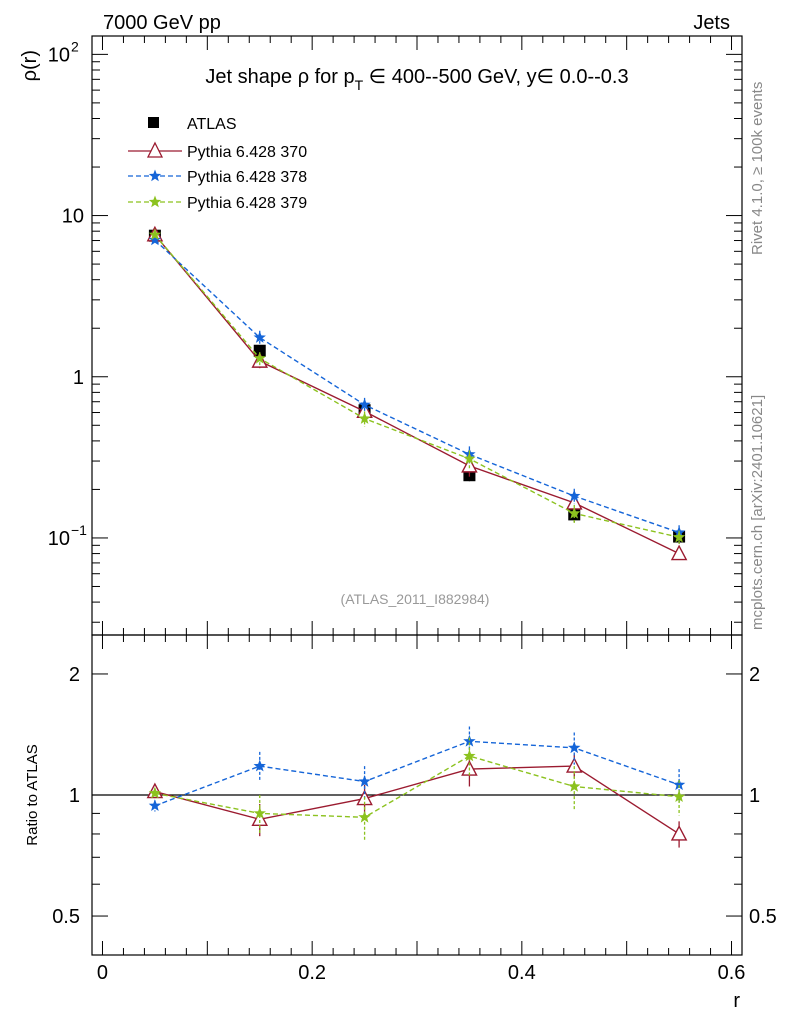 The width and height of the screenshot is (786, 1024). I want to click on analysis-label: (ATLAS_2011_I882984), so click(415, 599).